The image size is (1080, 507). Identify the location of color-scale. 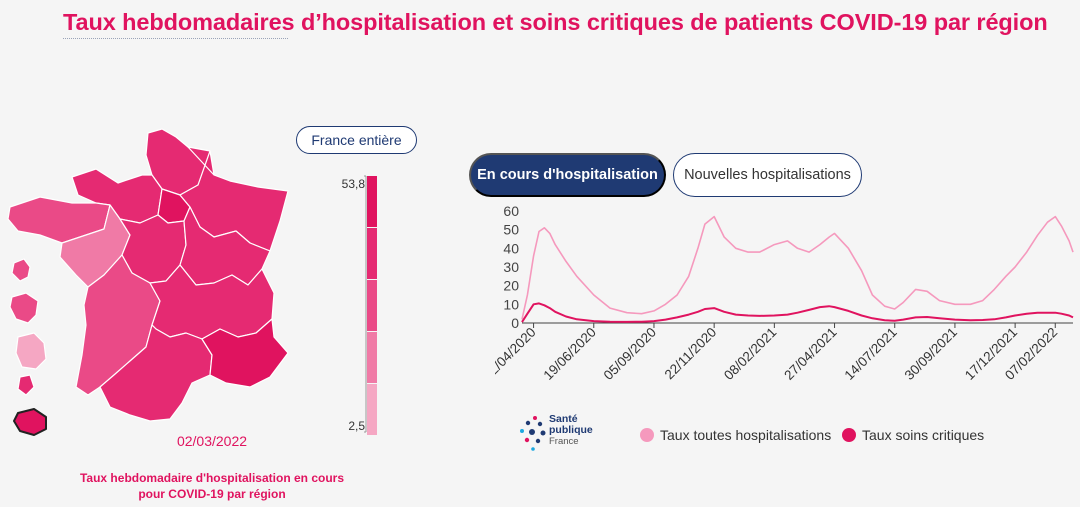
(370, 305).